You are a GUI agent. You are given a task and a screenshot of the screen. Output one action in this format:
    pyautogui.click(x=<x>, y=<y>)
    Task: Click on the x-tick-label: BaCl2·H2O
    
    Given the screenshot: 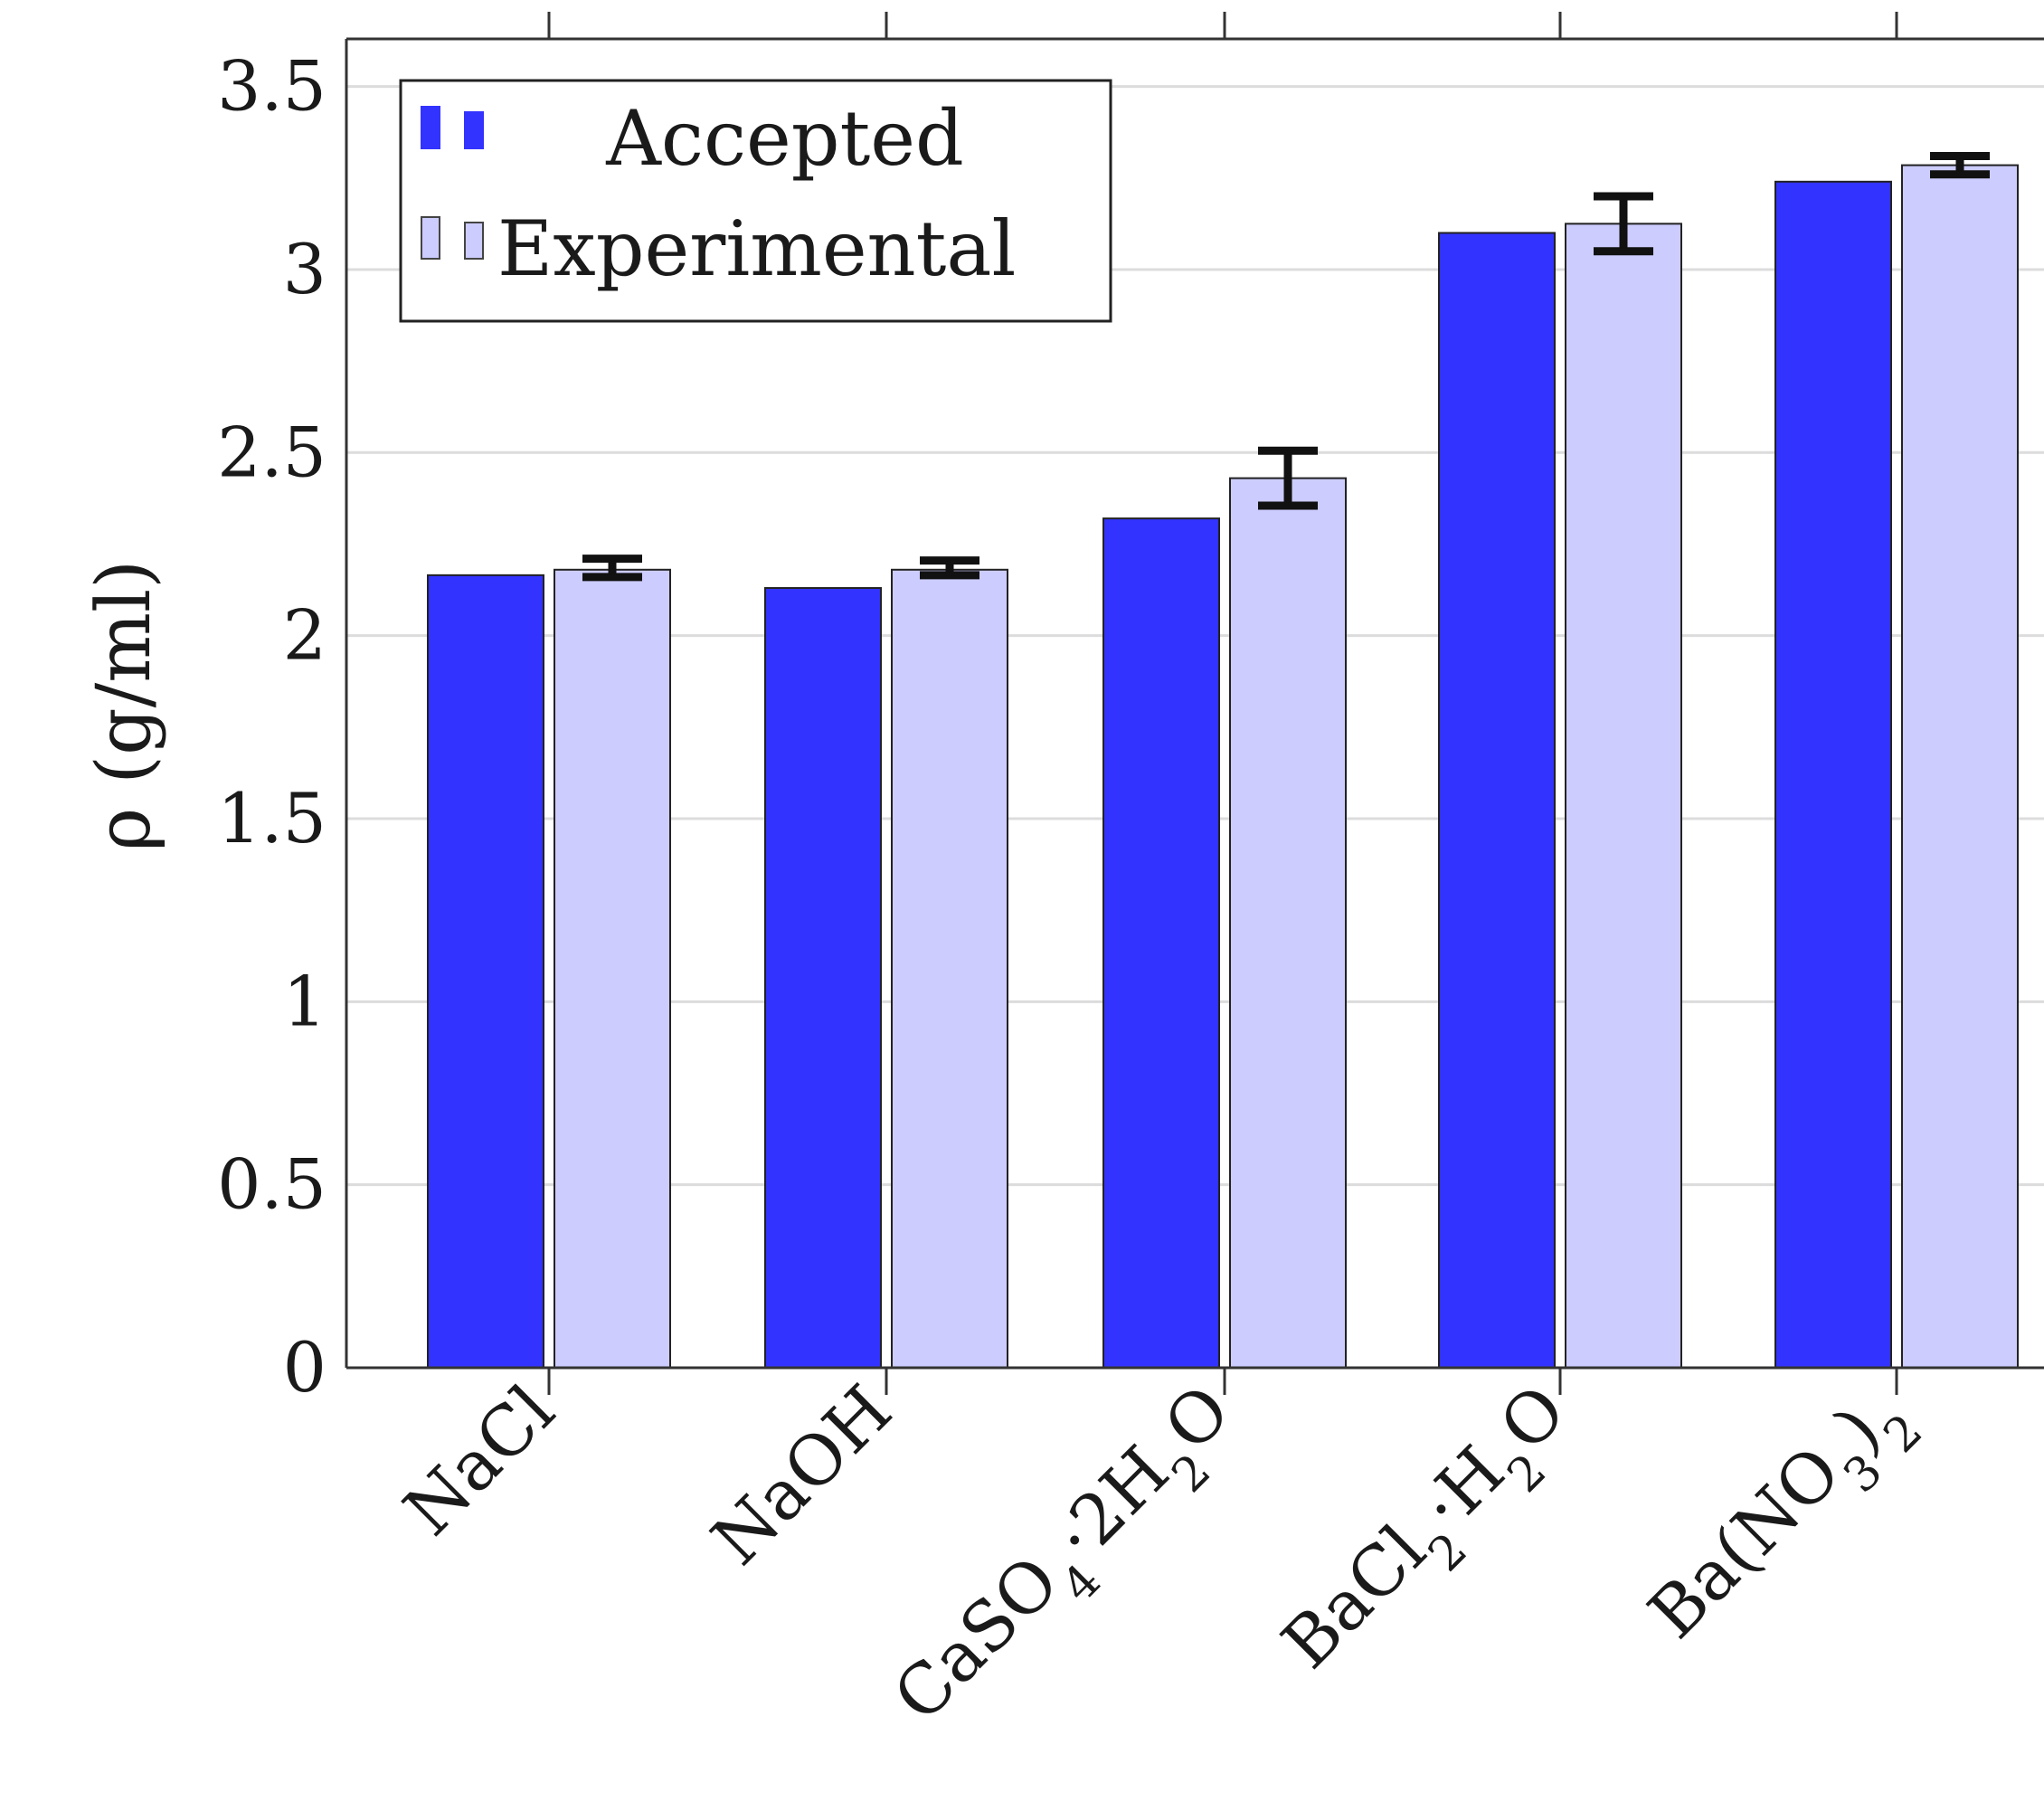 What is the action you would take?
    pyautogui.click(x=1431, y=1535)
    